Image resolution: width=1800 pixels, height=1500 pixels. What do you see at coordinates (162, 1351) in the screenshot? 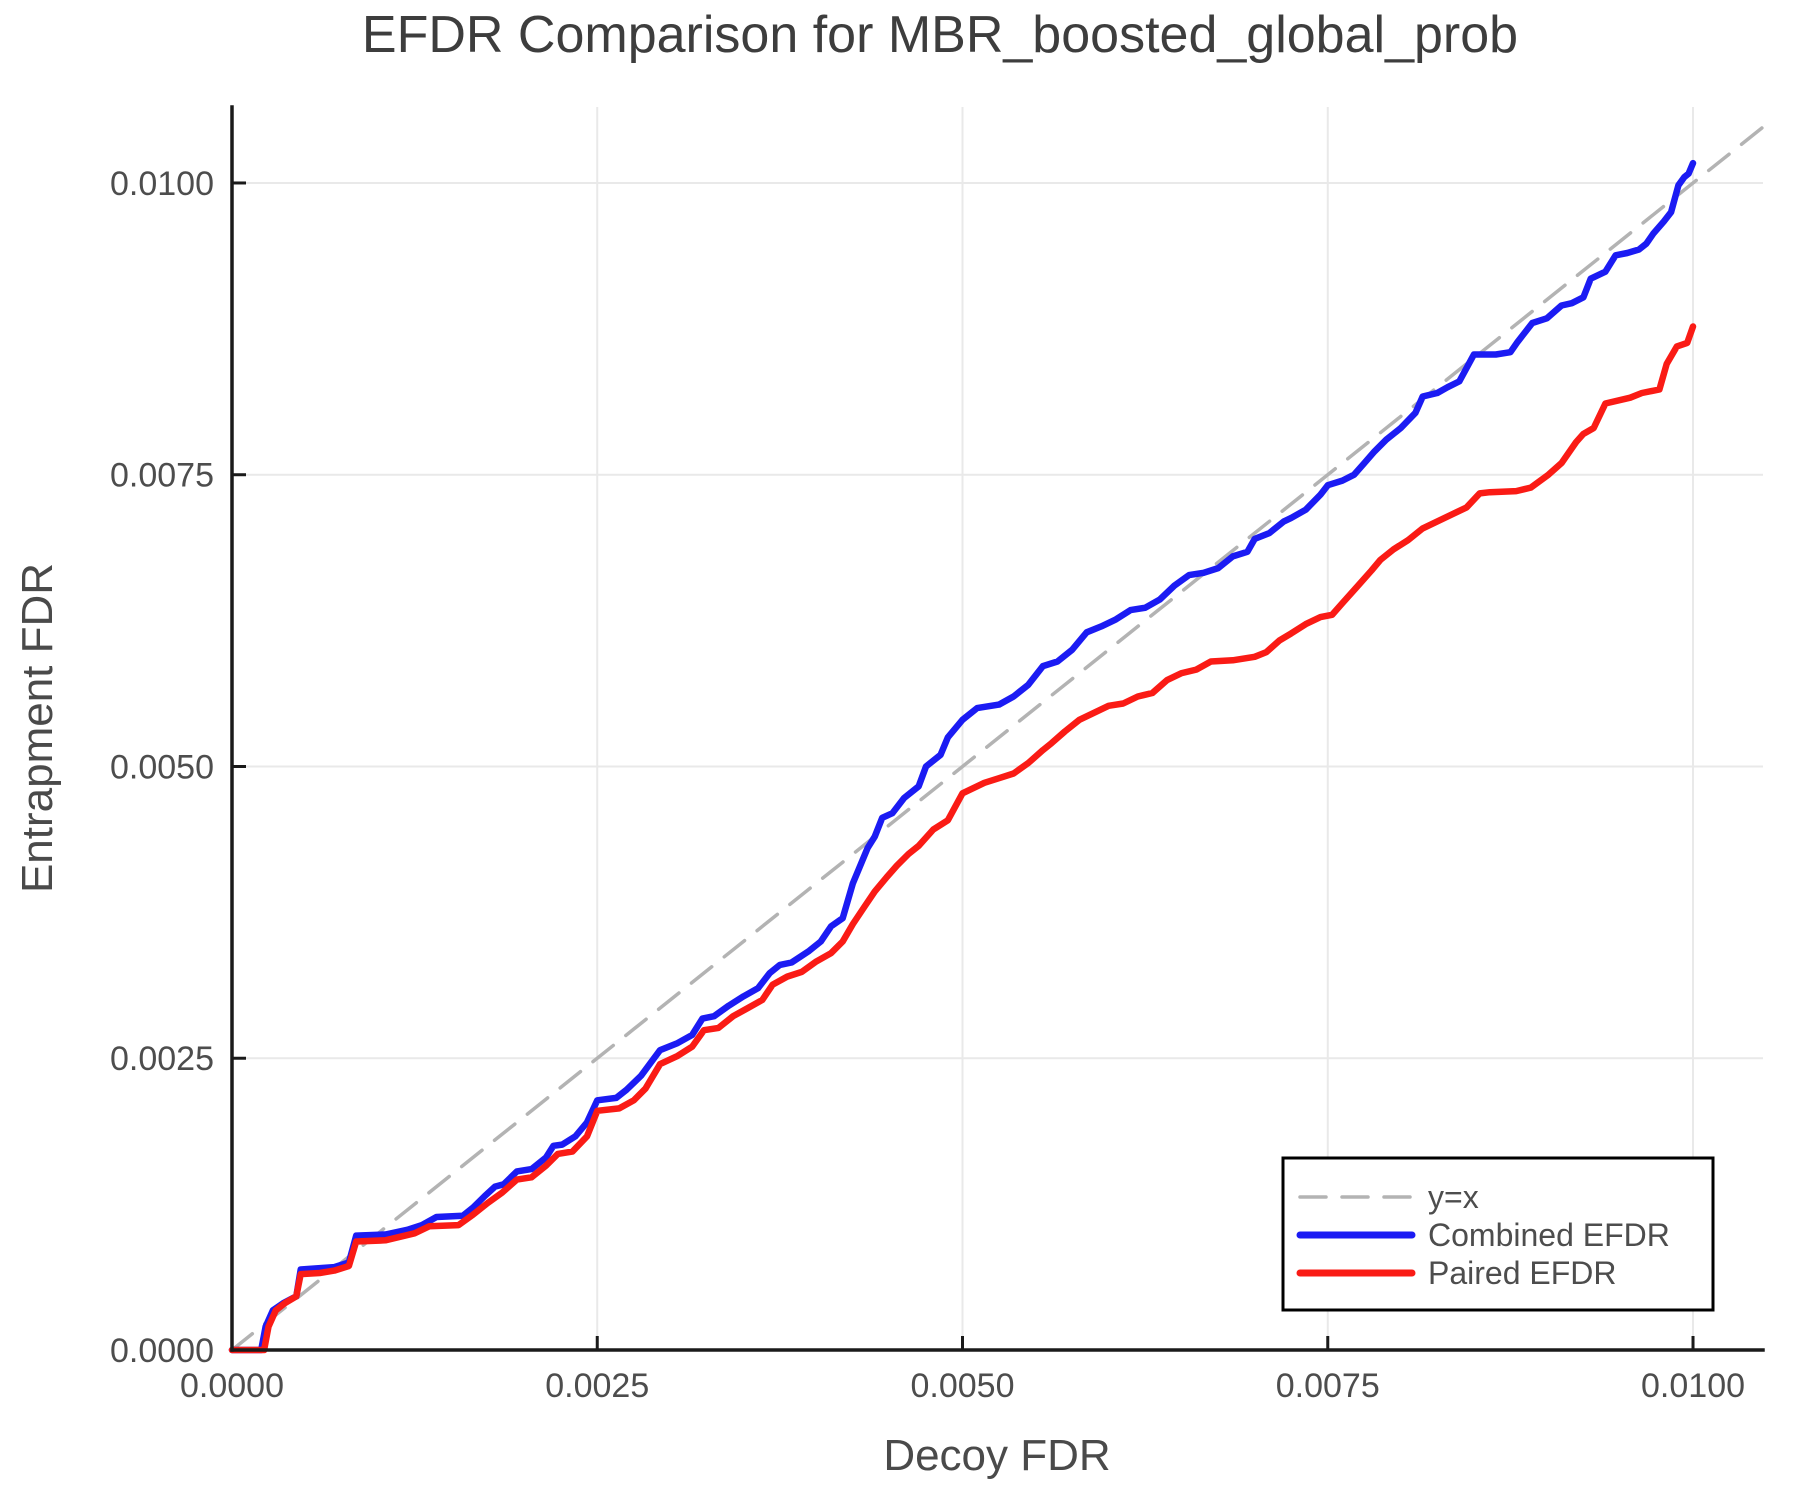
I see `y-tick-label: 0.0000` at bounding box center [162, 1351].